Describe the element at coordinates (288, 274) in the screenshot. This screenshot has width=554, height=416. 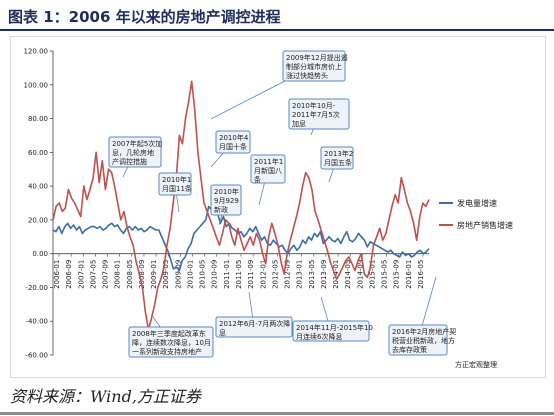
I see `x-tick-label: 2012-09` at that location.